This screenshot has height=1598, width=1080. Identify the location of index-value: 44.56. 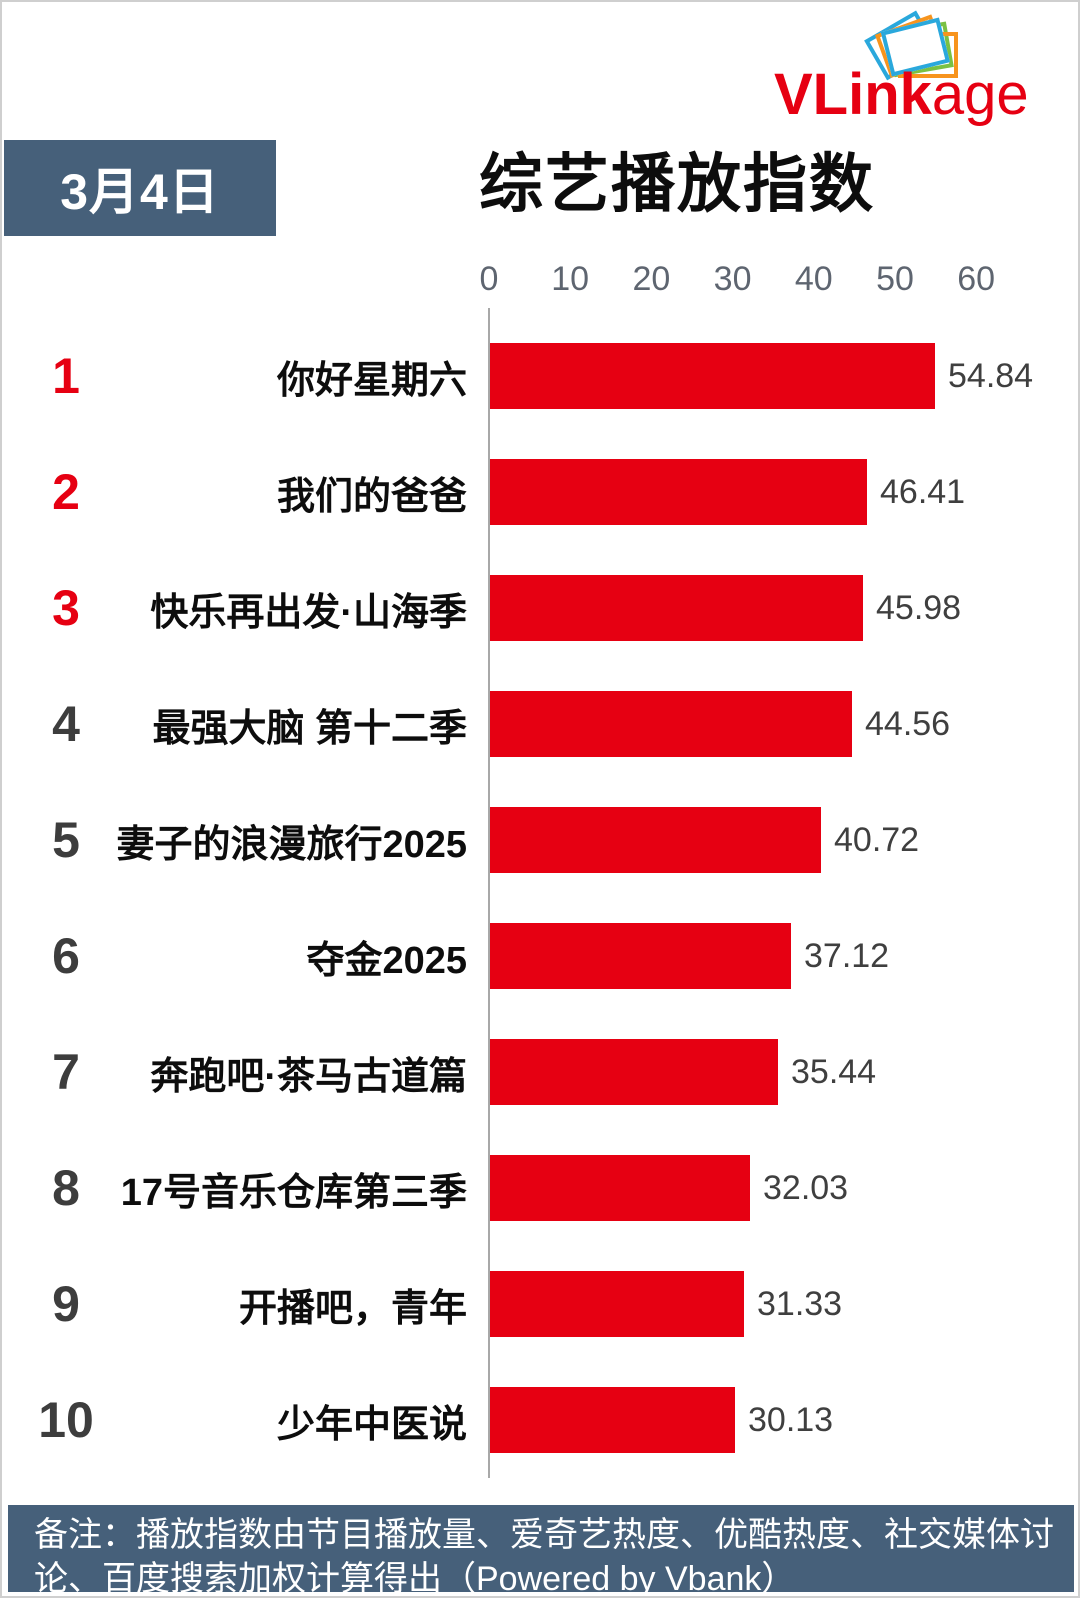
(908, 723).